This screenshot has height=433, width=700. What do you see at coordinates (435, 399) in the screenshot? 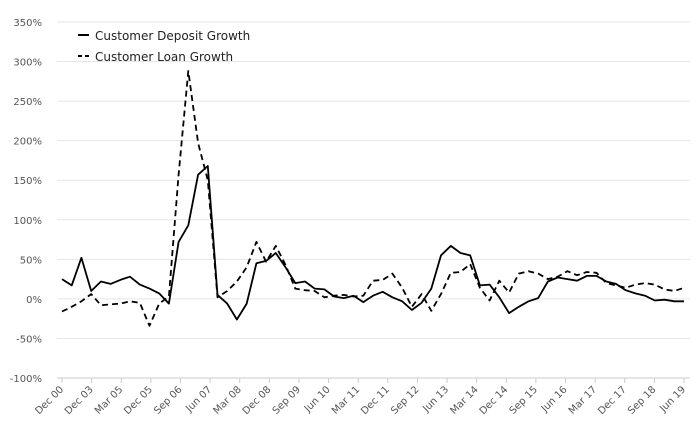
I see `x-tick-label: Jun 13` at bounding box center [435, 399].